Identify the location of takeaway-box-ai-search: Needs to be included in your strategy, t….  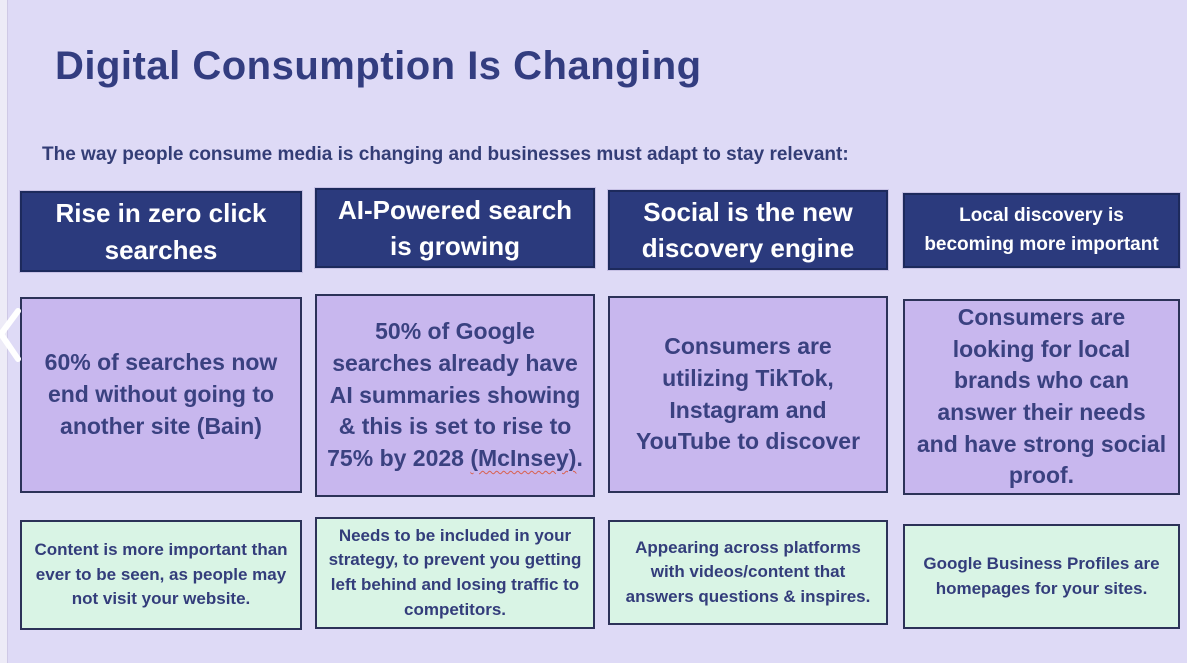
(455, 573).